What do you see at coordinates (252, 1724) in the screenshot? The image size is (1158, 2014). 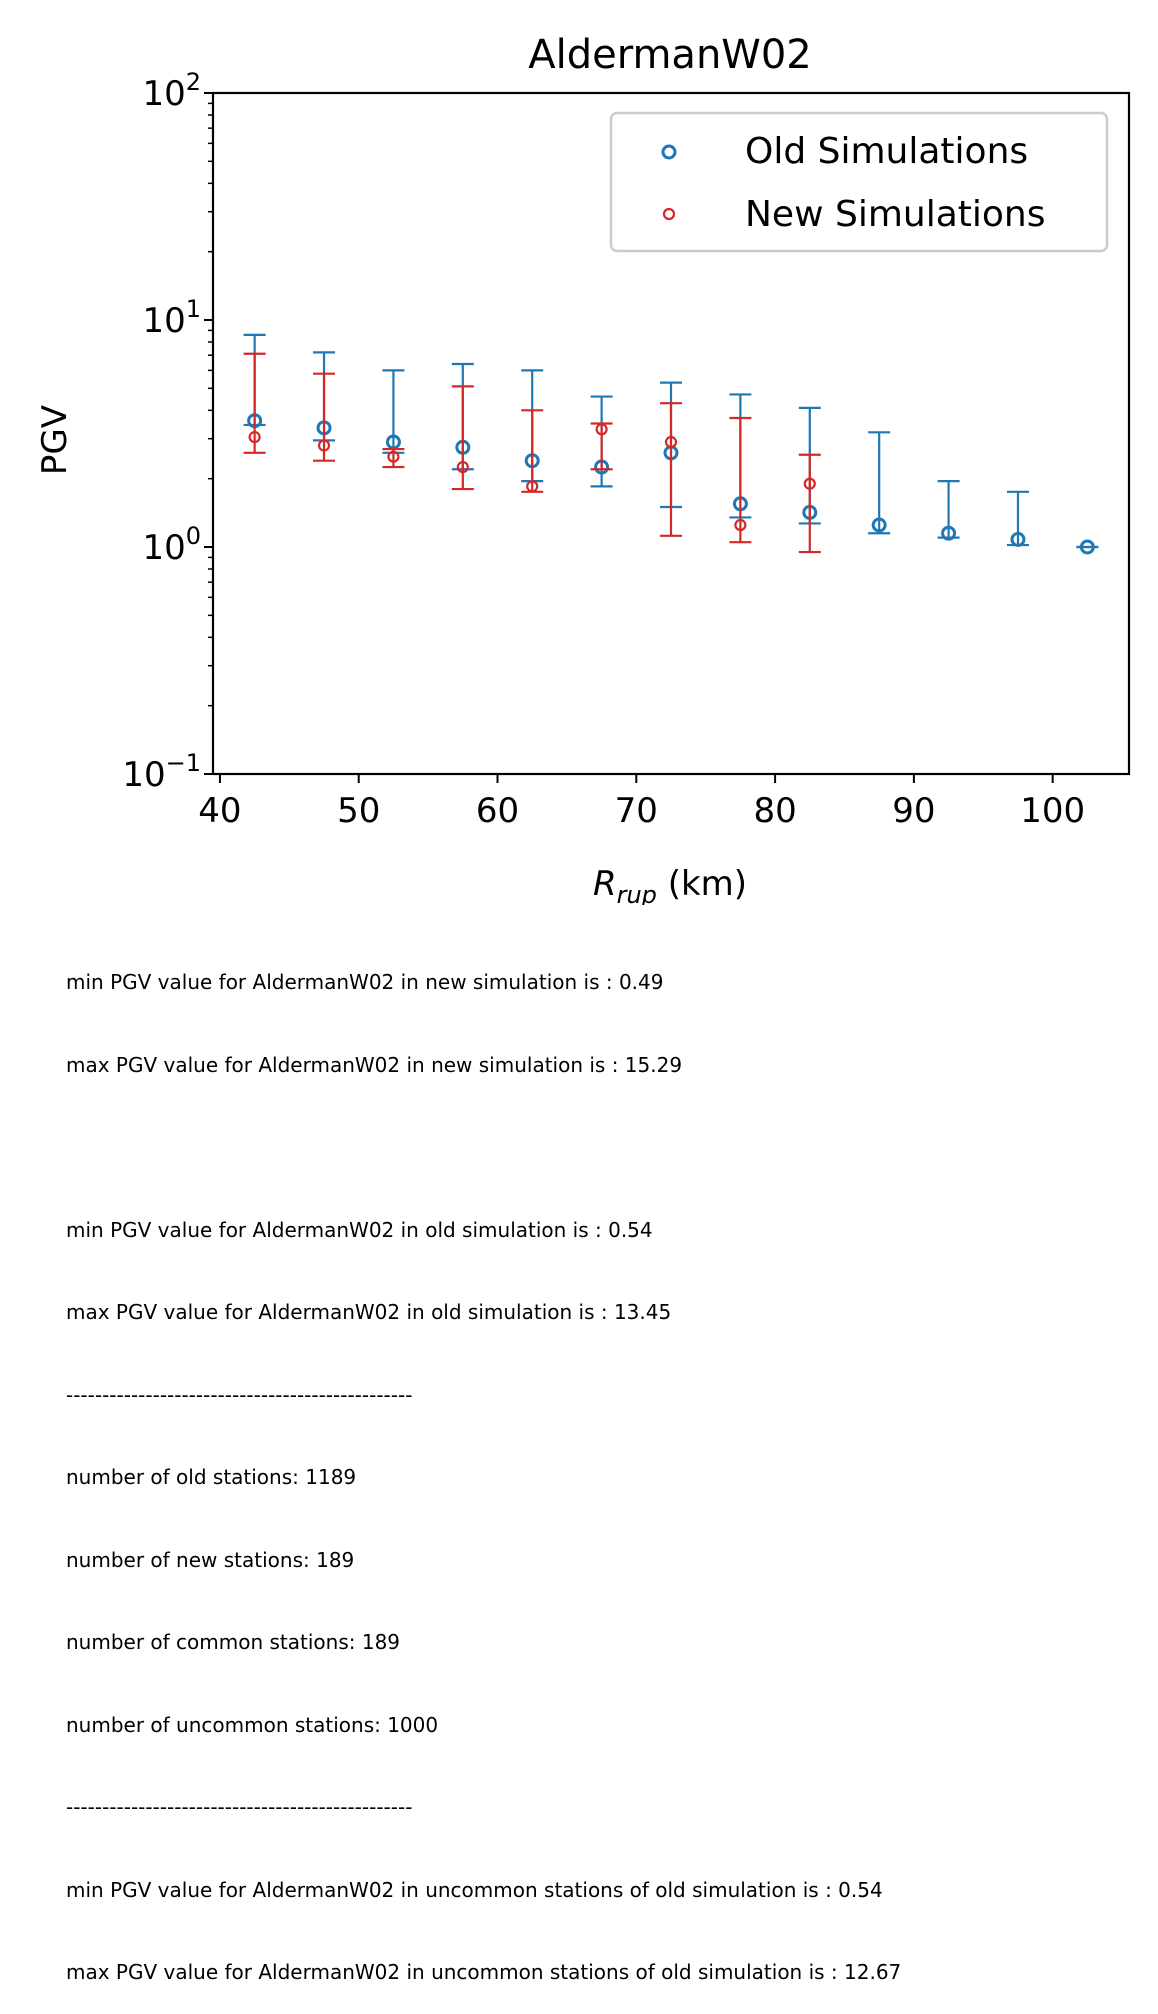 I see `note-line: number of uncommon stations: 1000` at bounding box center [252, 1724].